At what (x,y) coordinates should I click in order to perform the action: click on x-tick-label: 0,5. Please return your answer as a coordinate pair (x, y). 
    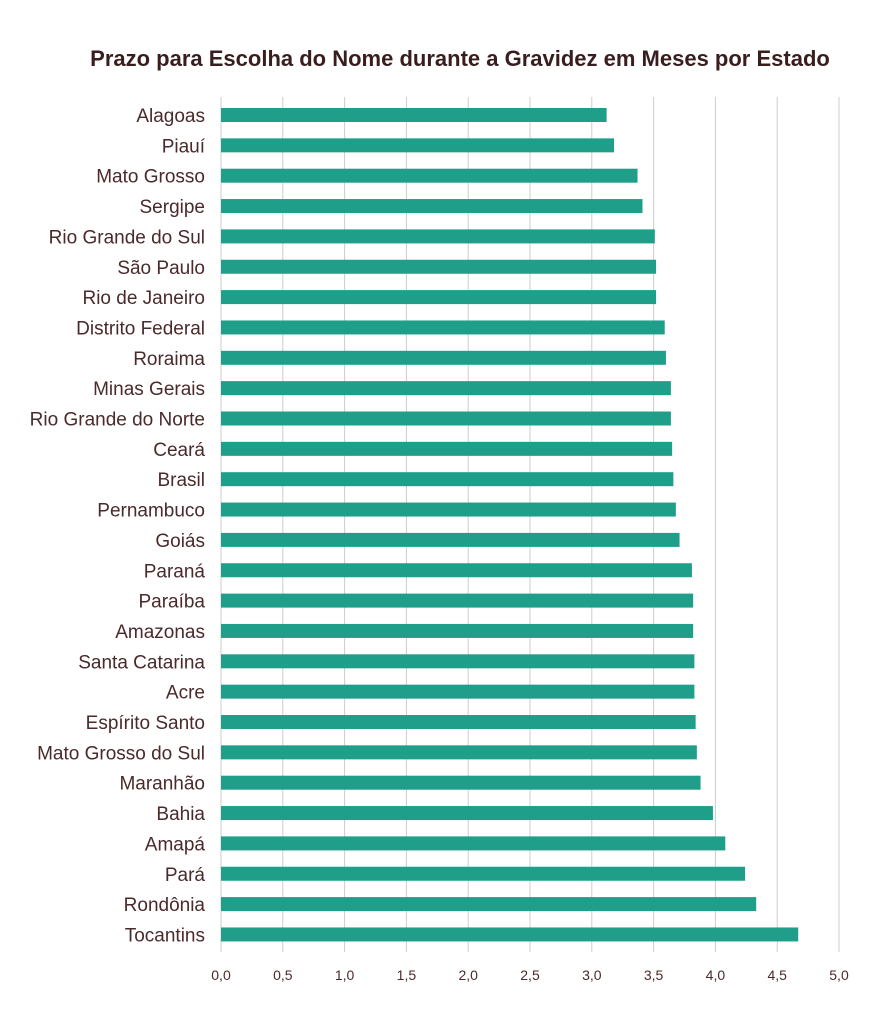
    Looking at the image, I should click on (283, 975).